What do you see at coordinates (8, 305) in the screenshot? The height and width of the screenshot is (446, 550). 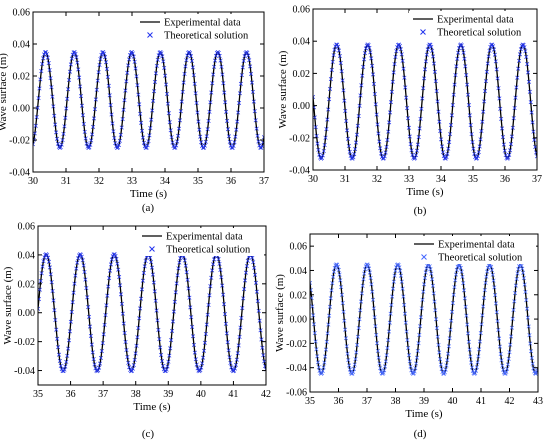 I see `y-axis-label: Wave surface (m)` at bounding box center [8, 305].